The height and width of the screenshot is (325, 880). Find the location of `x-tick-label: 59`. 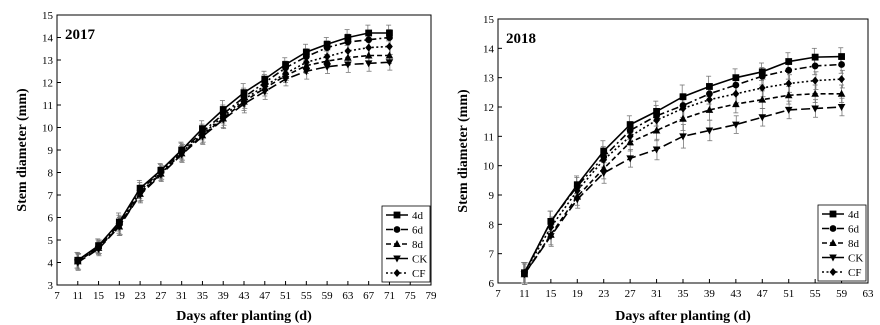

x-tick-label: 59 is located at coordinates (842, 294).